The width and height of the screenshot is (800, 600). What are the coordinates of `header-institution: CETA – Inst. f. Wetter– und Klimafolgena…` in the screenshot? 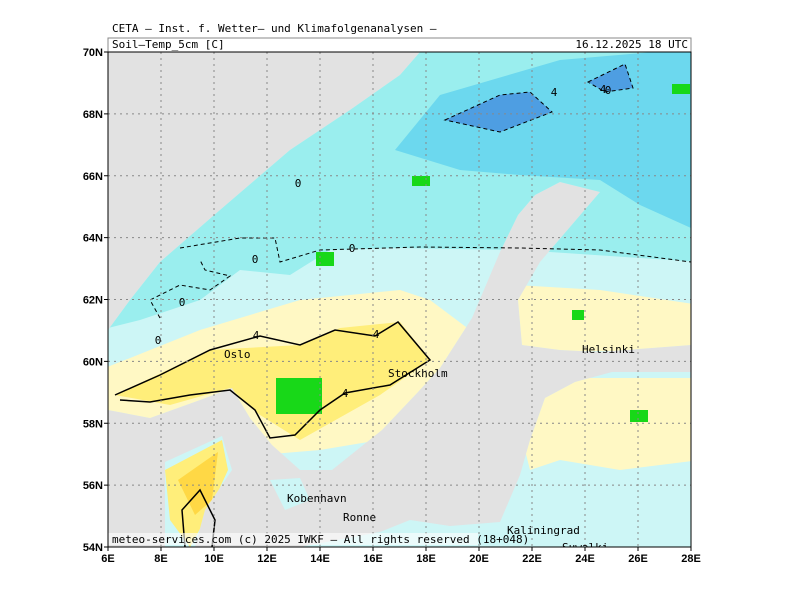 It's located at (274, 28).